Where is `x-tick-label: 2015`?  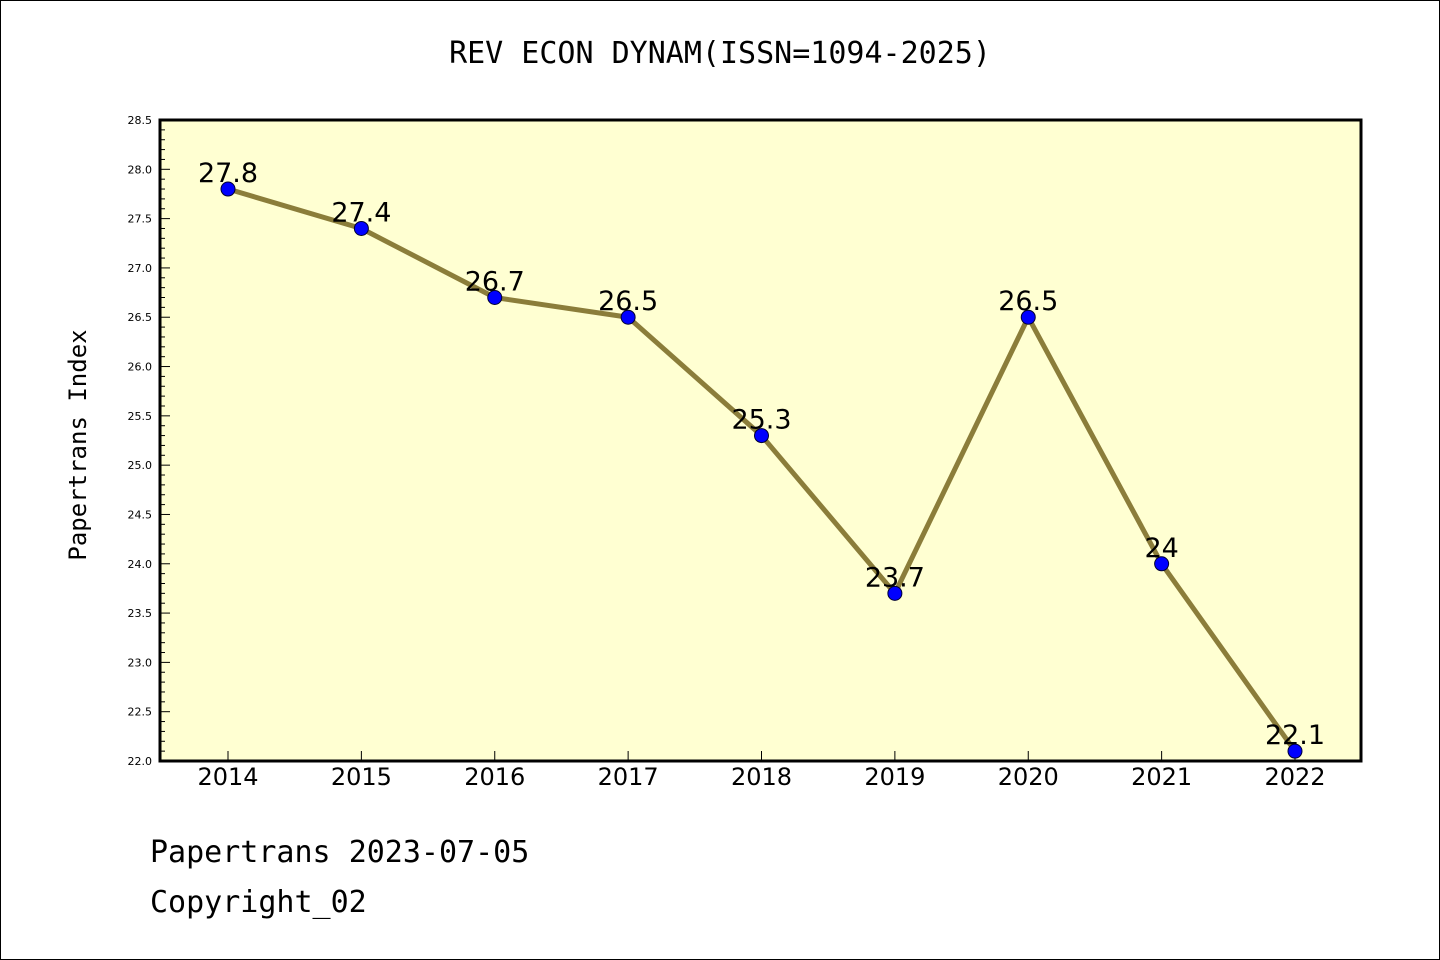 x-tick-label: 2015 is located at coordinates (361, 777).